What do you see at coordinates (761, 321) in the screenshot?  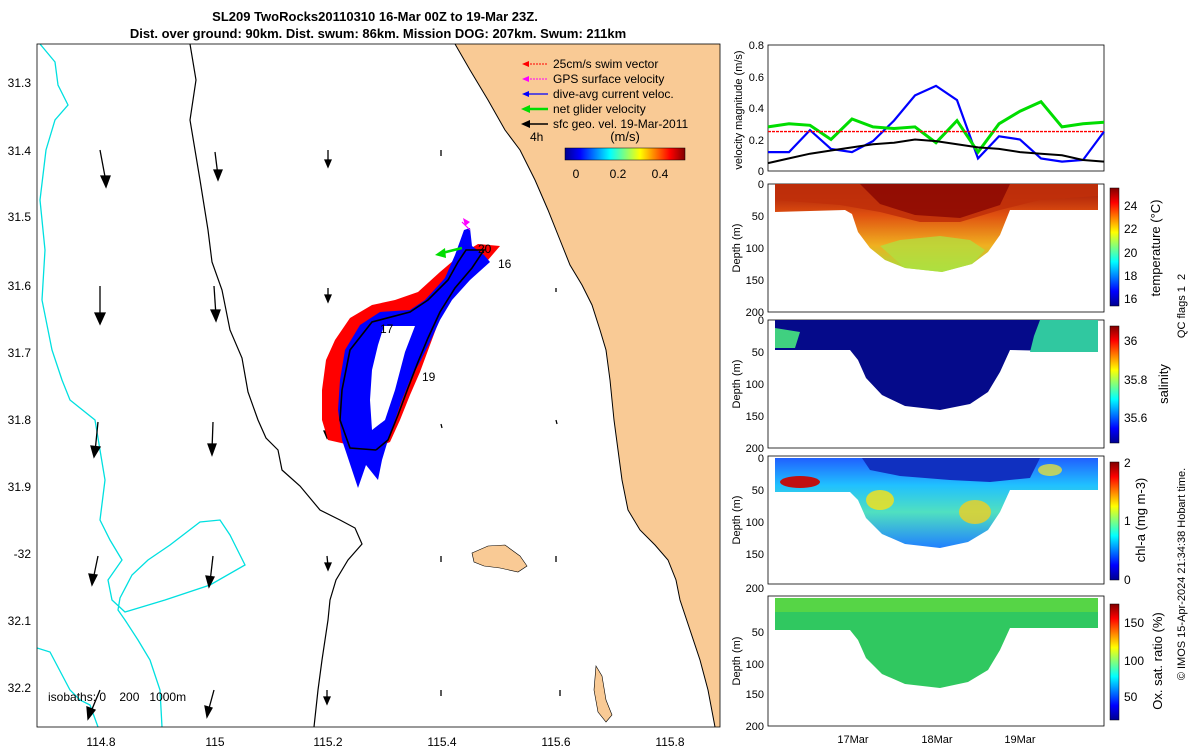 I see `salinity-y-tick: 0` at bounding box center [761, 321].